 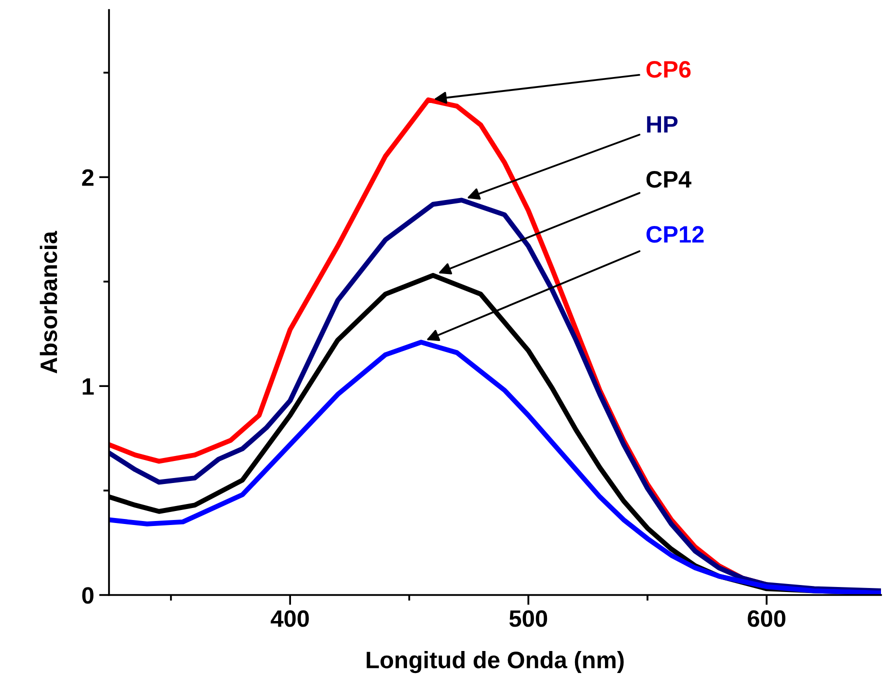 I want to click on y-tick-label: 0, so click(x=88, y=595).